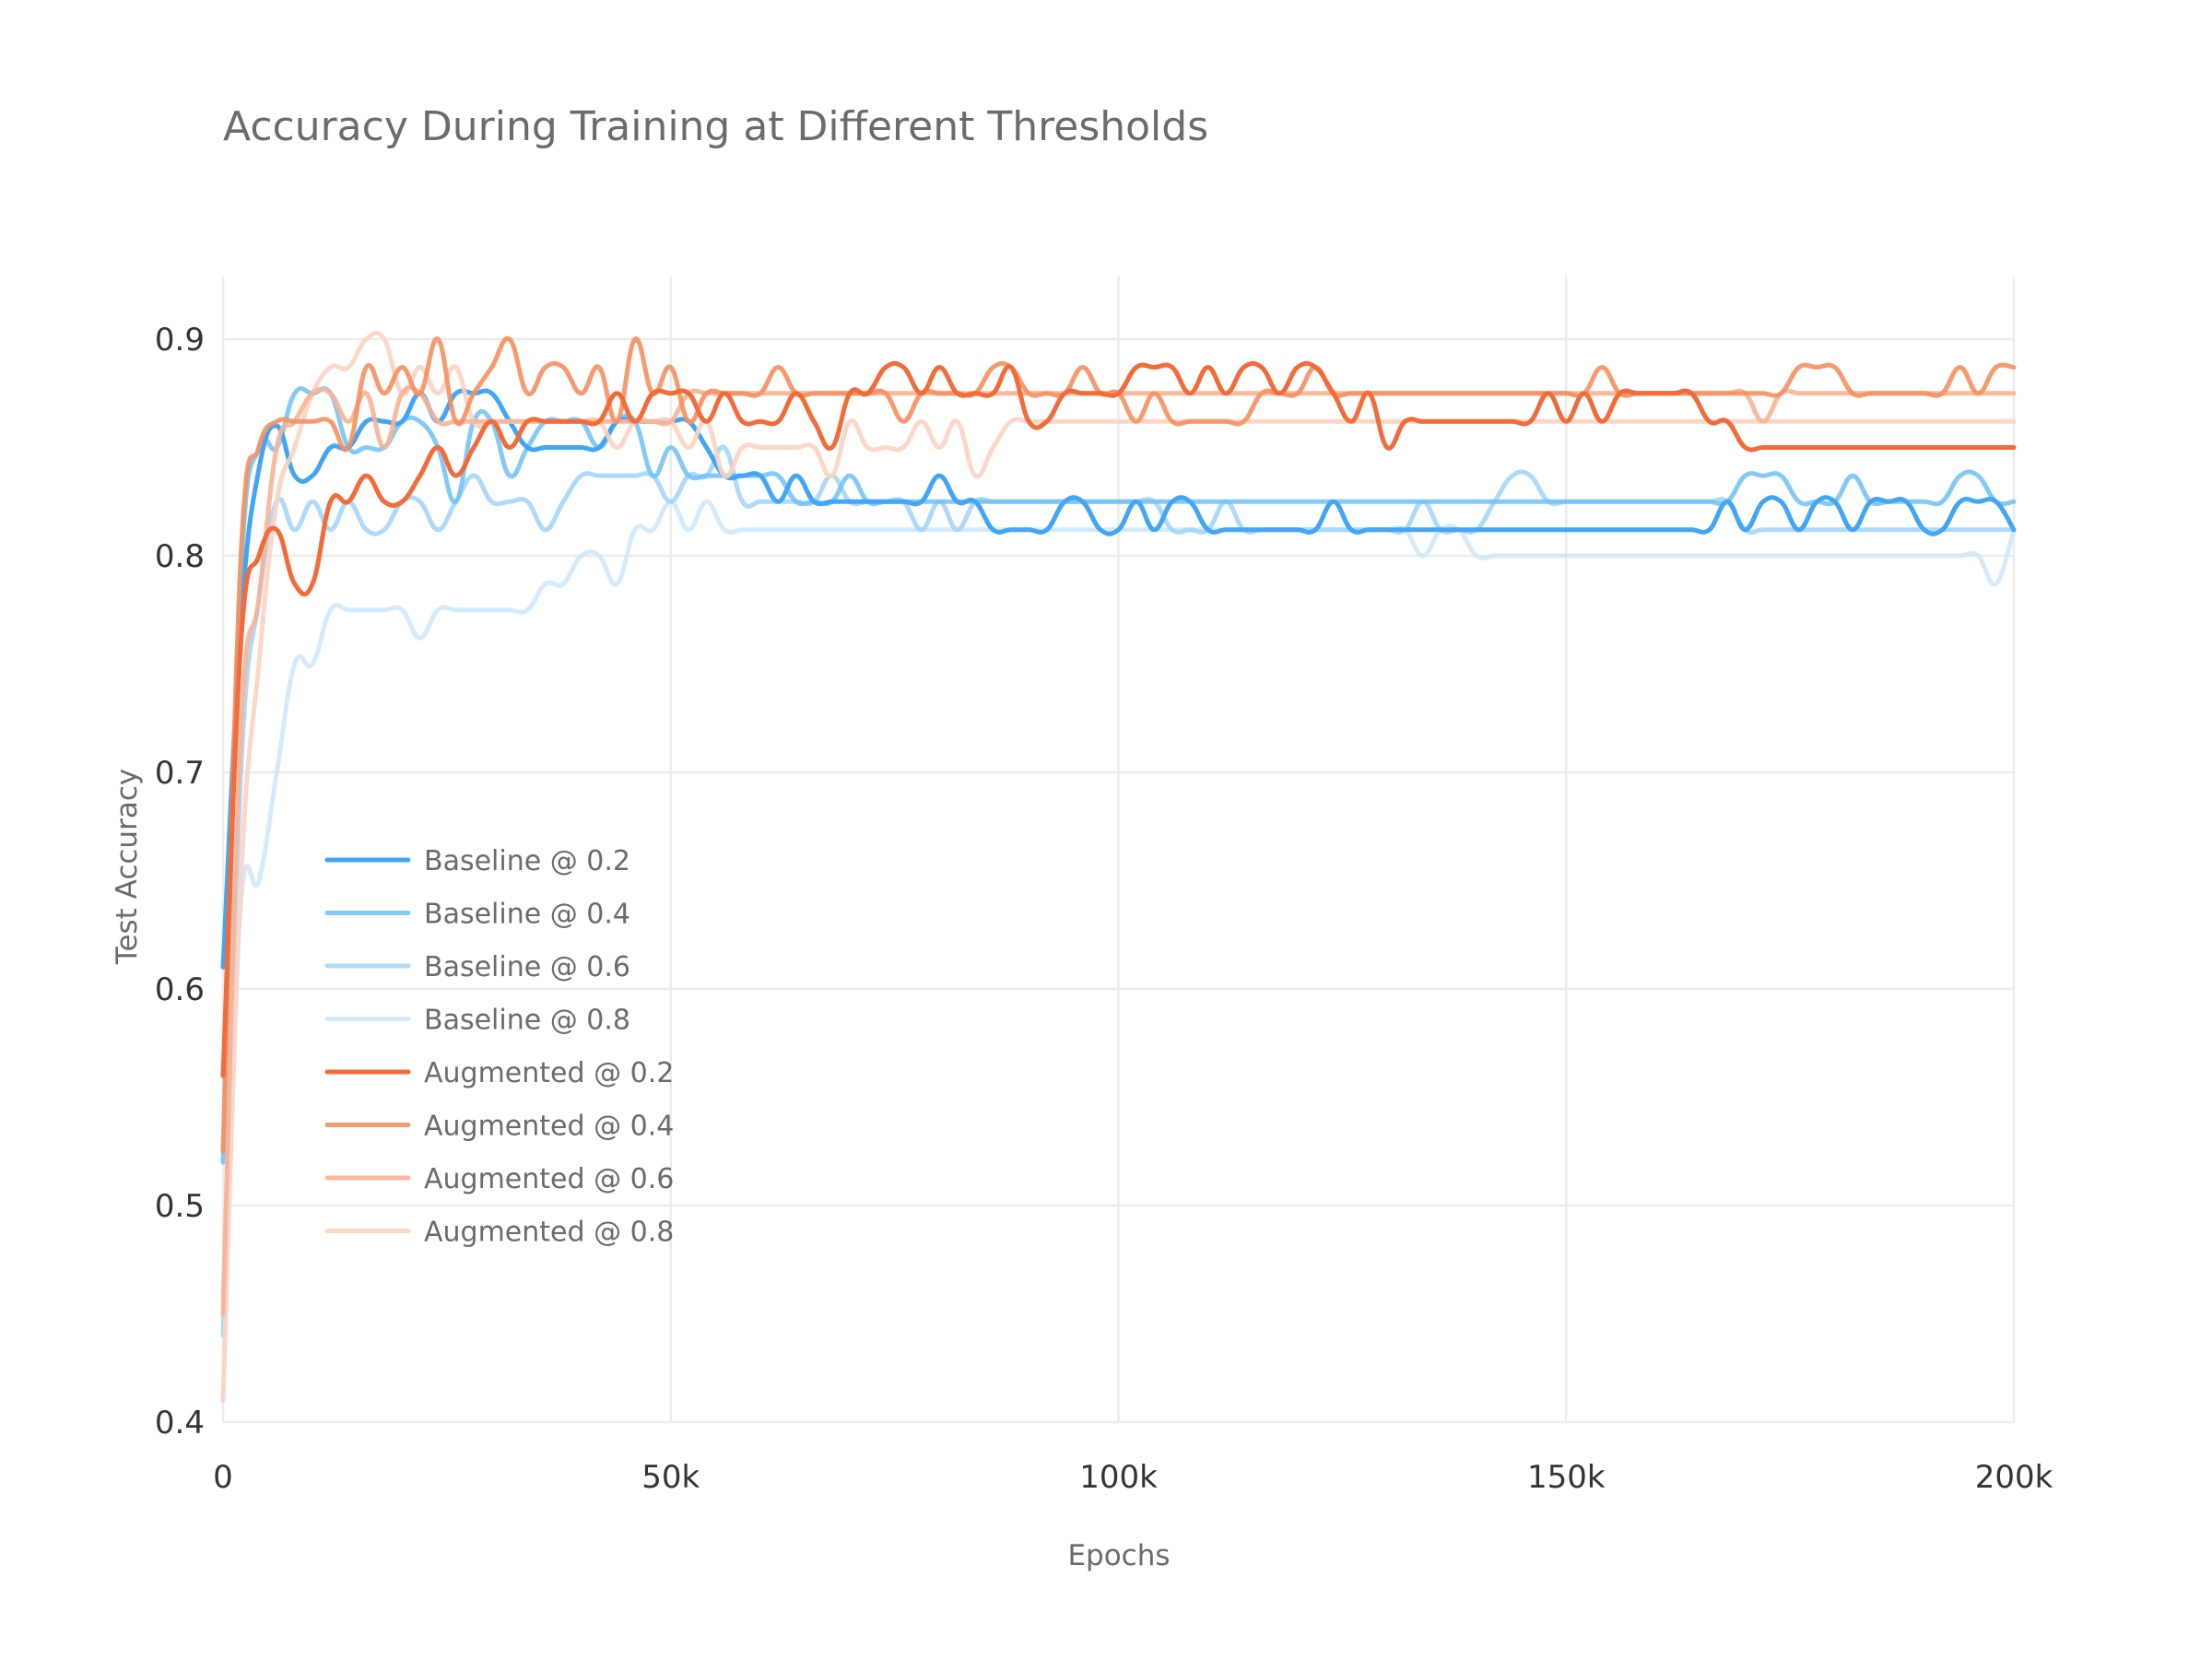  I want to click on x-axis-ticks: 0 50k 100k 150k 200k, so click(1133, 1477).